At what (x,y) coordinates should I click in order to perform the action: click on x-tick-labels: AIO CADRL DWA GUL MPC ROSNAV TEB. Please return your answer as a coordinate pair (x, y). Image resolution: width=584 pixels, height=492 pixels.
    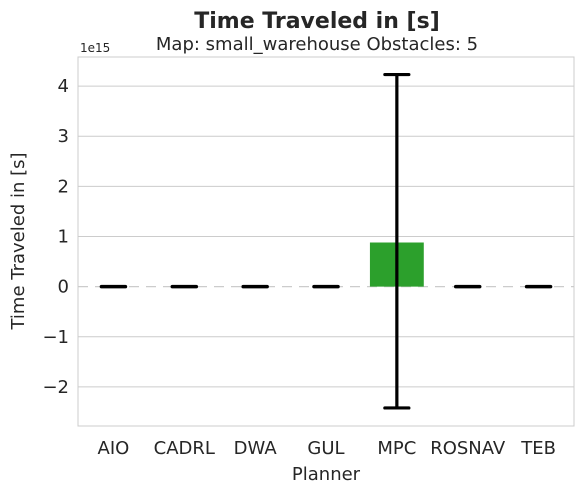
    Looking at the image, I should click on (327, 448).